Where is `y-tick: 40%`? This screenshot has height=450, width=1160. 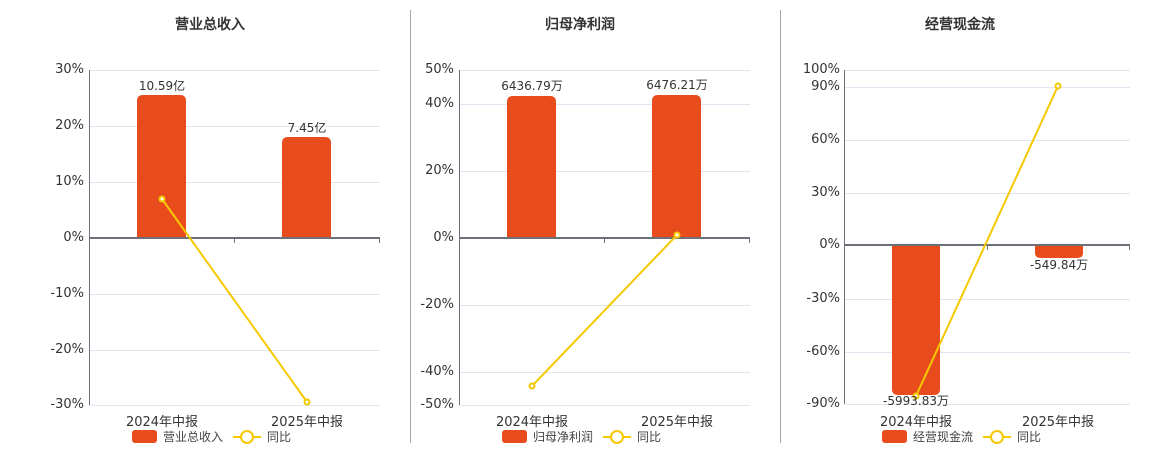
y-tick: 40% is located at coordinates (439, 103).